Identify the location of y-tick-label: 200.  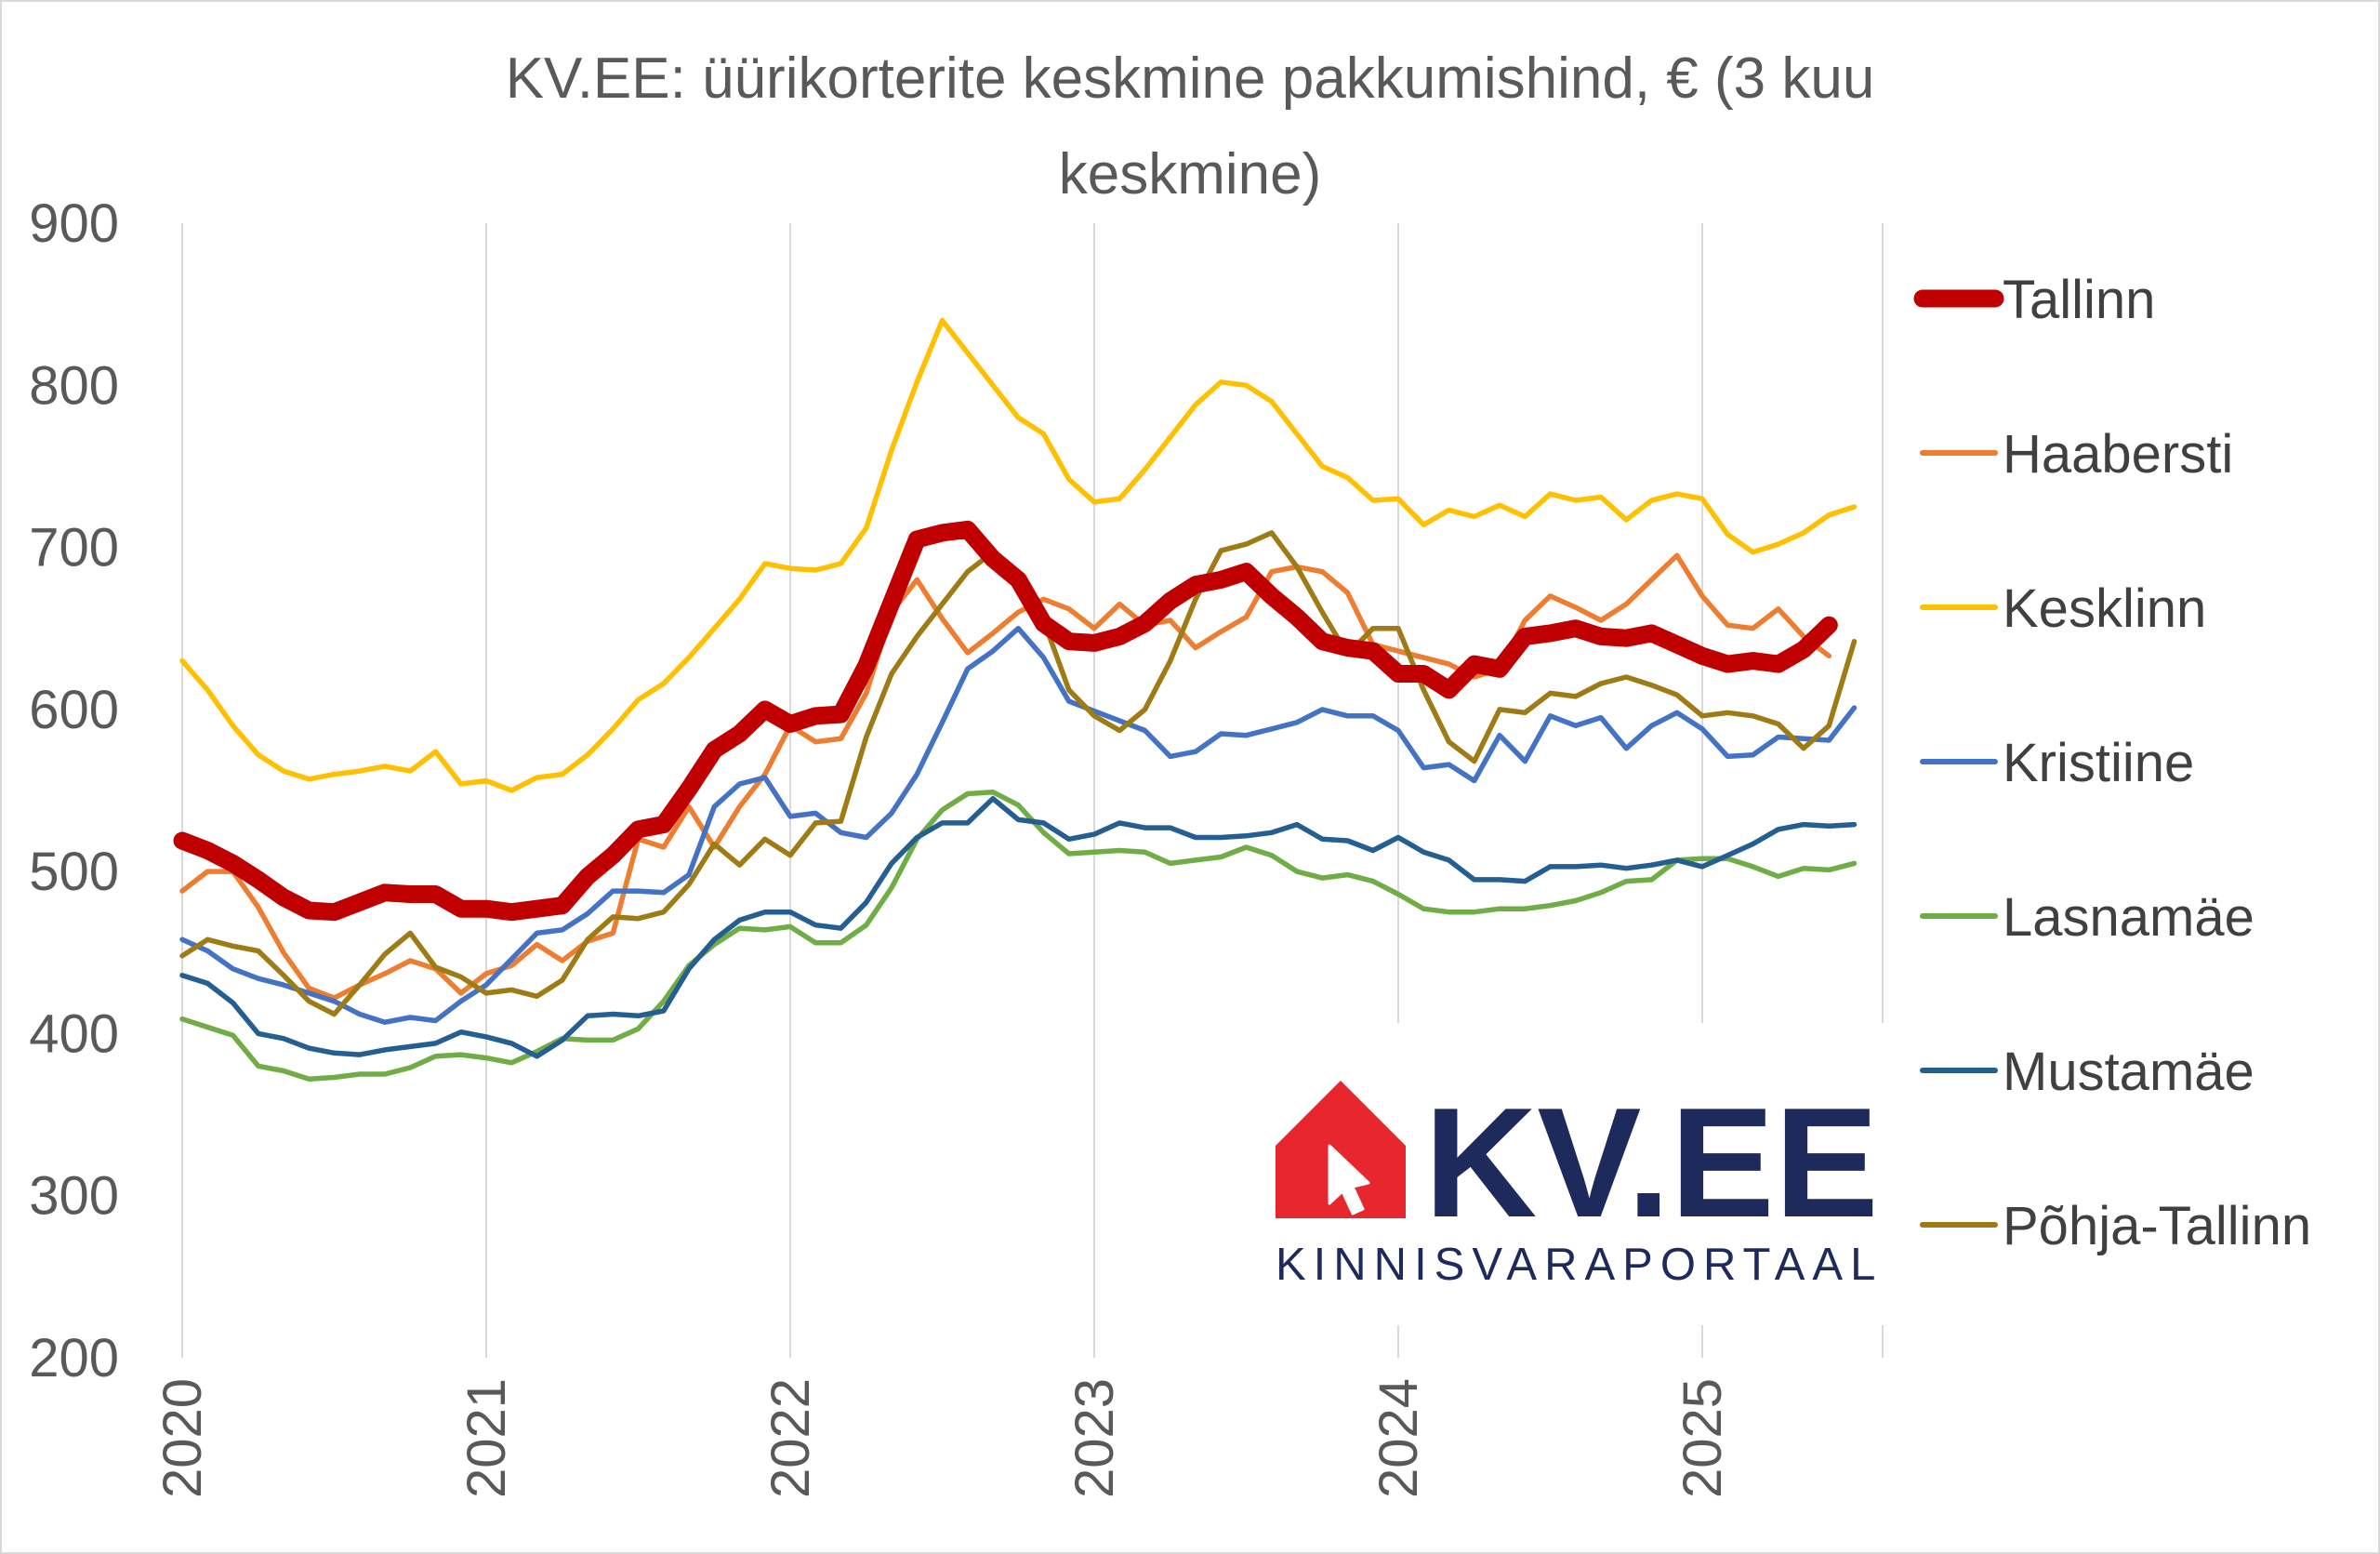
(74, 1358).